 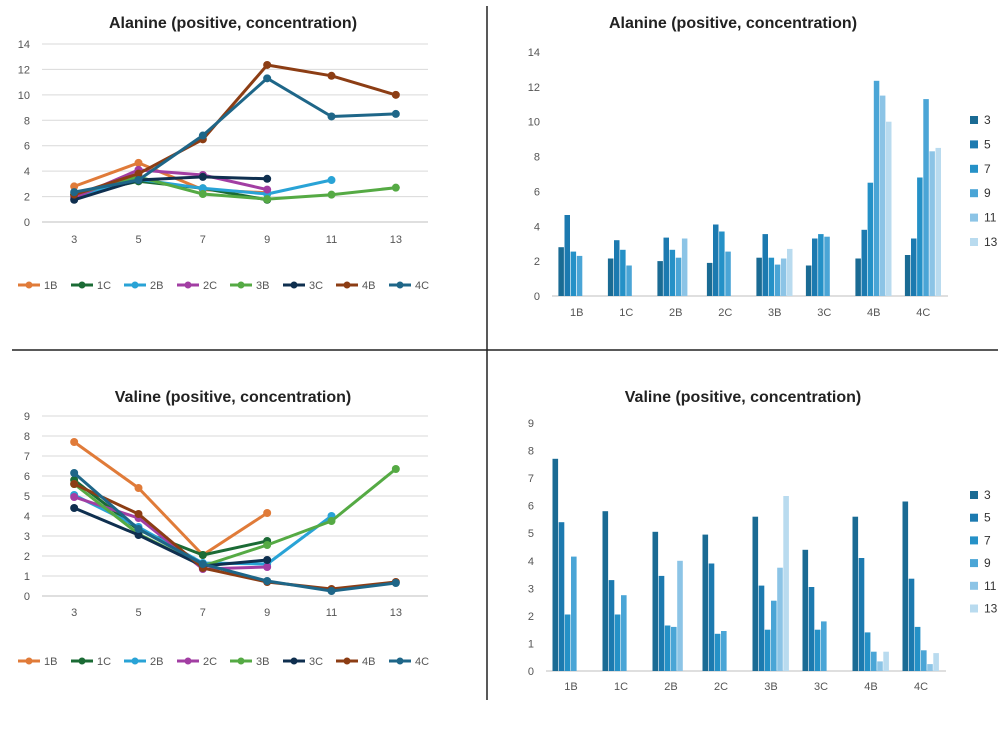 What do you see at coordinates (531, 424) in the screenshot?
I see `y-tick-label: 9` at bounding box center [531, 424].